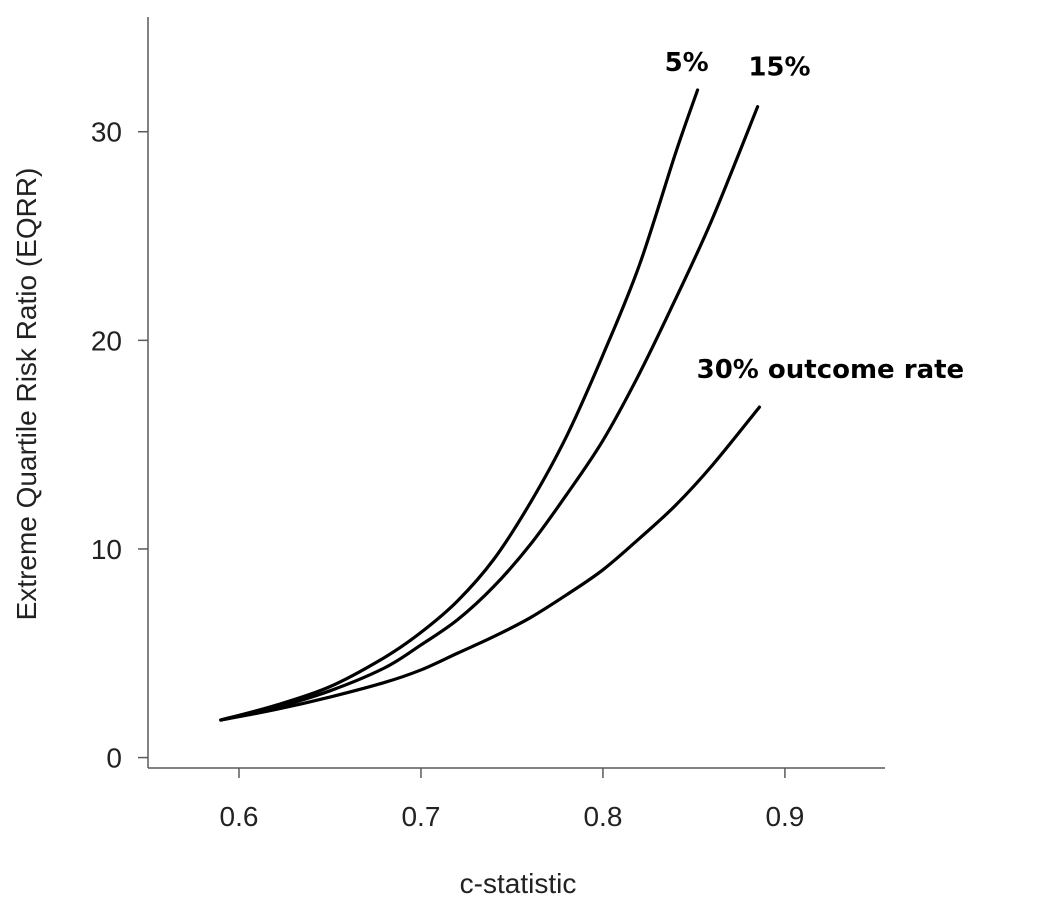 The image size is (1050, 913). I want to click on x-tick-label: 0.9, so click(784, 816).